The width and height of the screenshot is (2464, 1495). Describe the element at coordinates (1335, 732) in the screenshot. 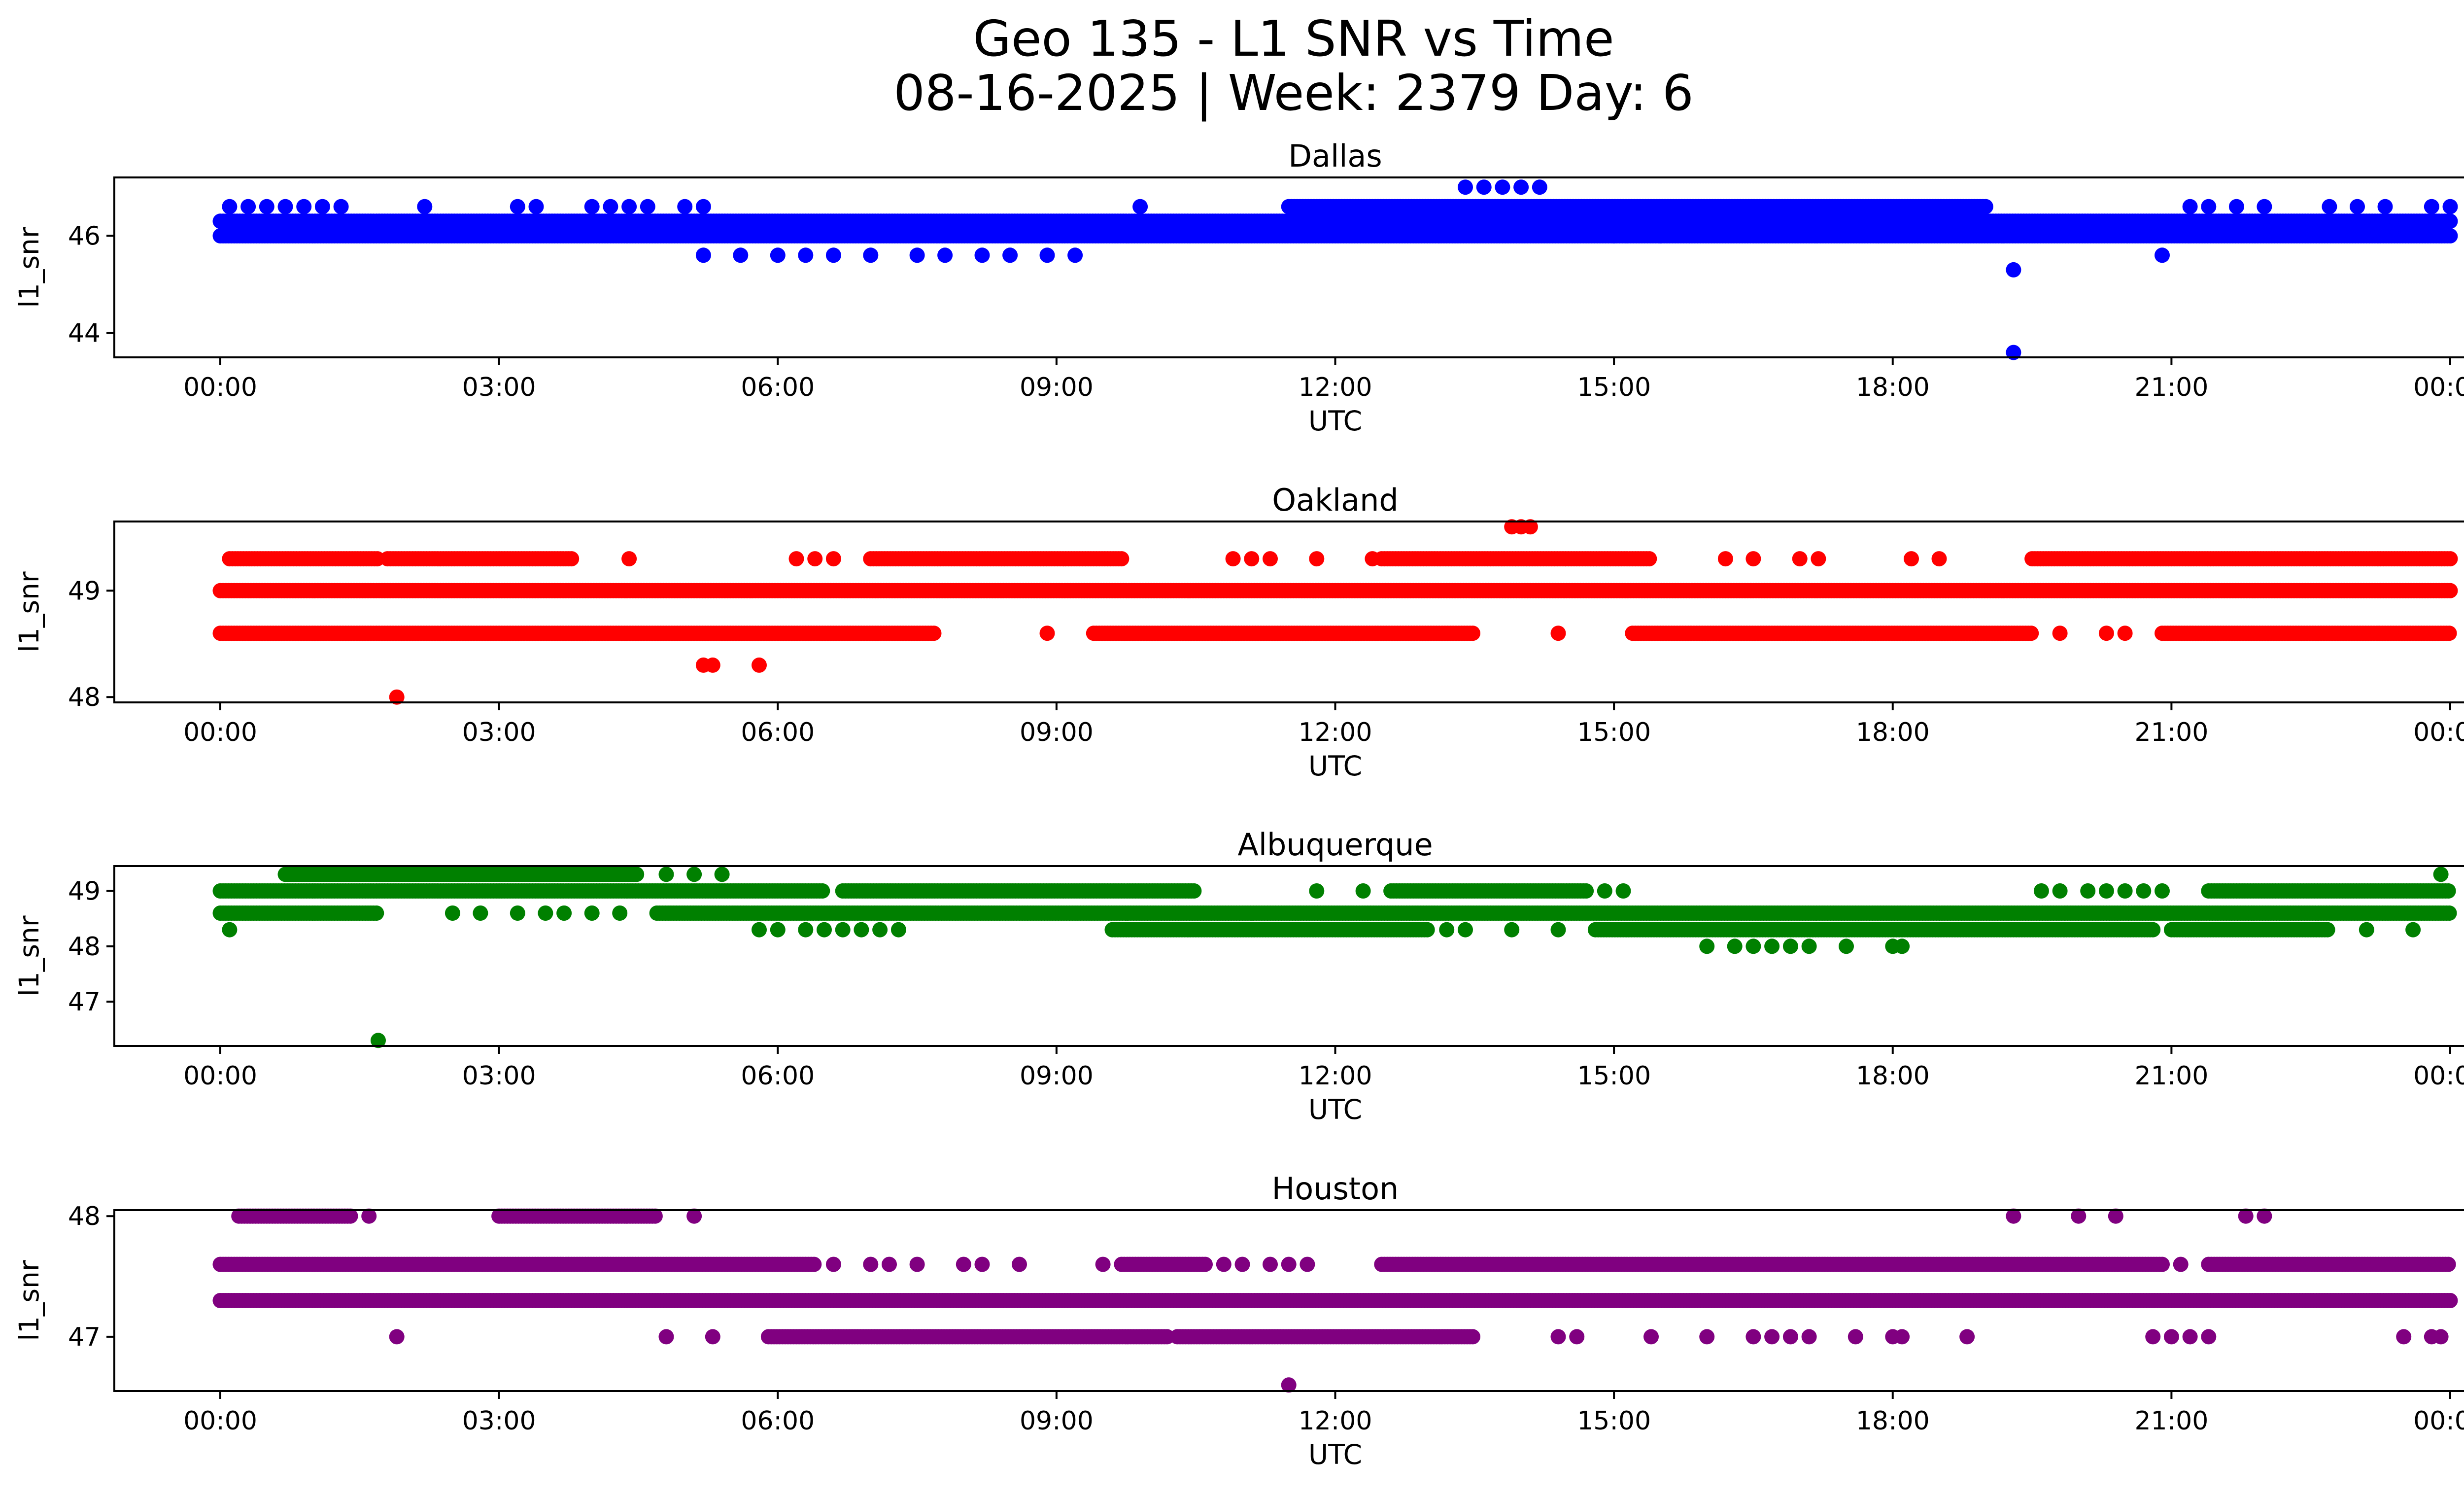

I see `x-tick-label: 12:00` at that location.